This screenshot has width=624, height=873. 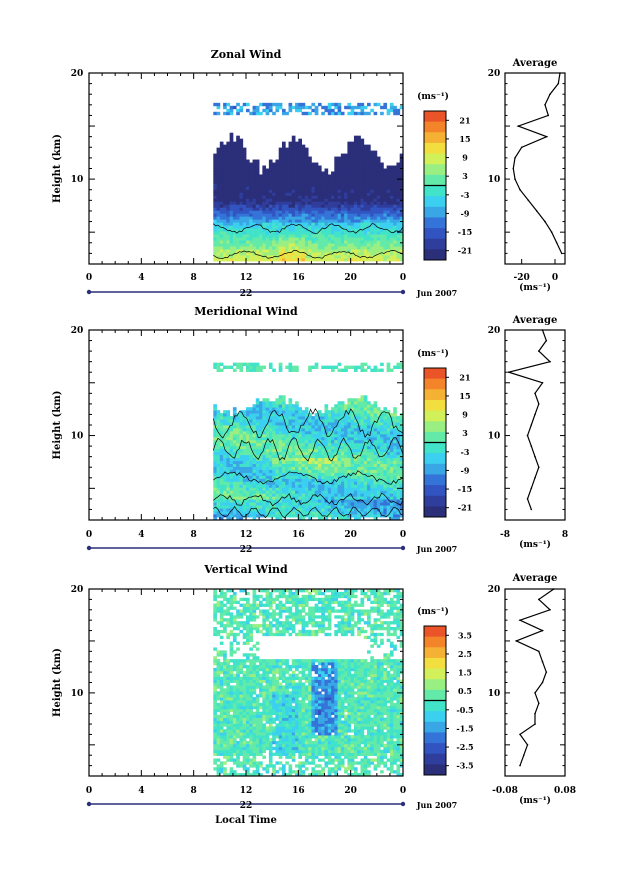 I want to click on profile-line, so click(x=529, y=419).